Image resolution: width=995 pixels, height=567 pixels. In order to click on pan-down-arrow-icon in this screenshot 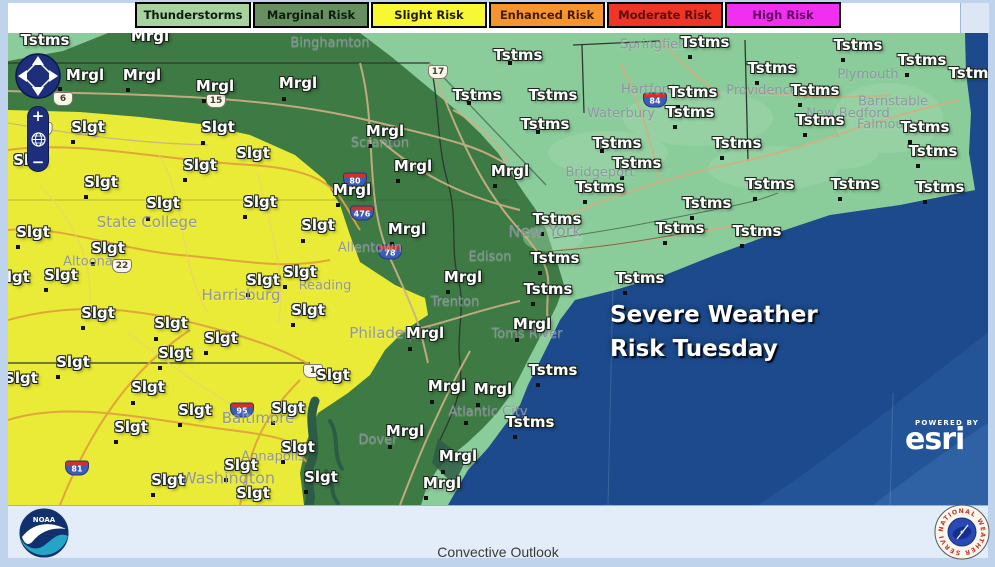, I will do `click(38, 91)`.